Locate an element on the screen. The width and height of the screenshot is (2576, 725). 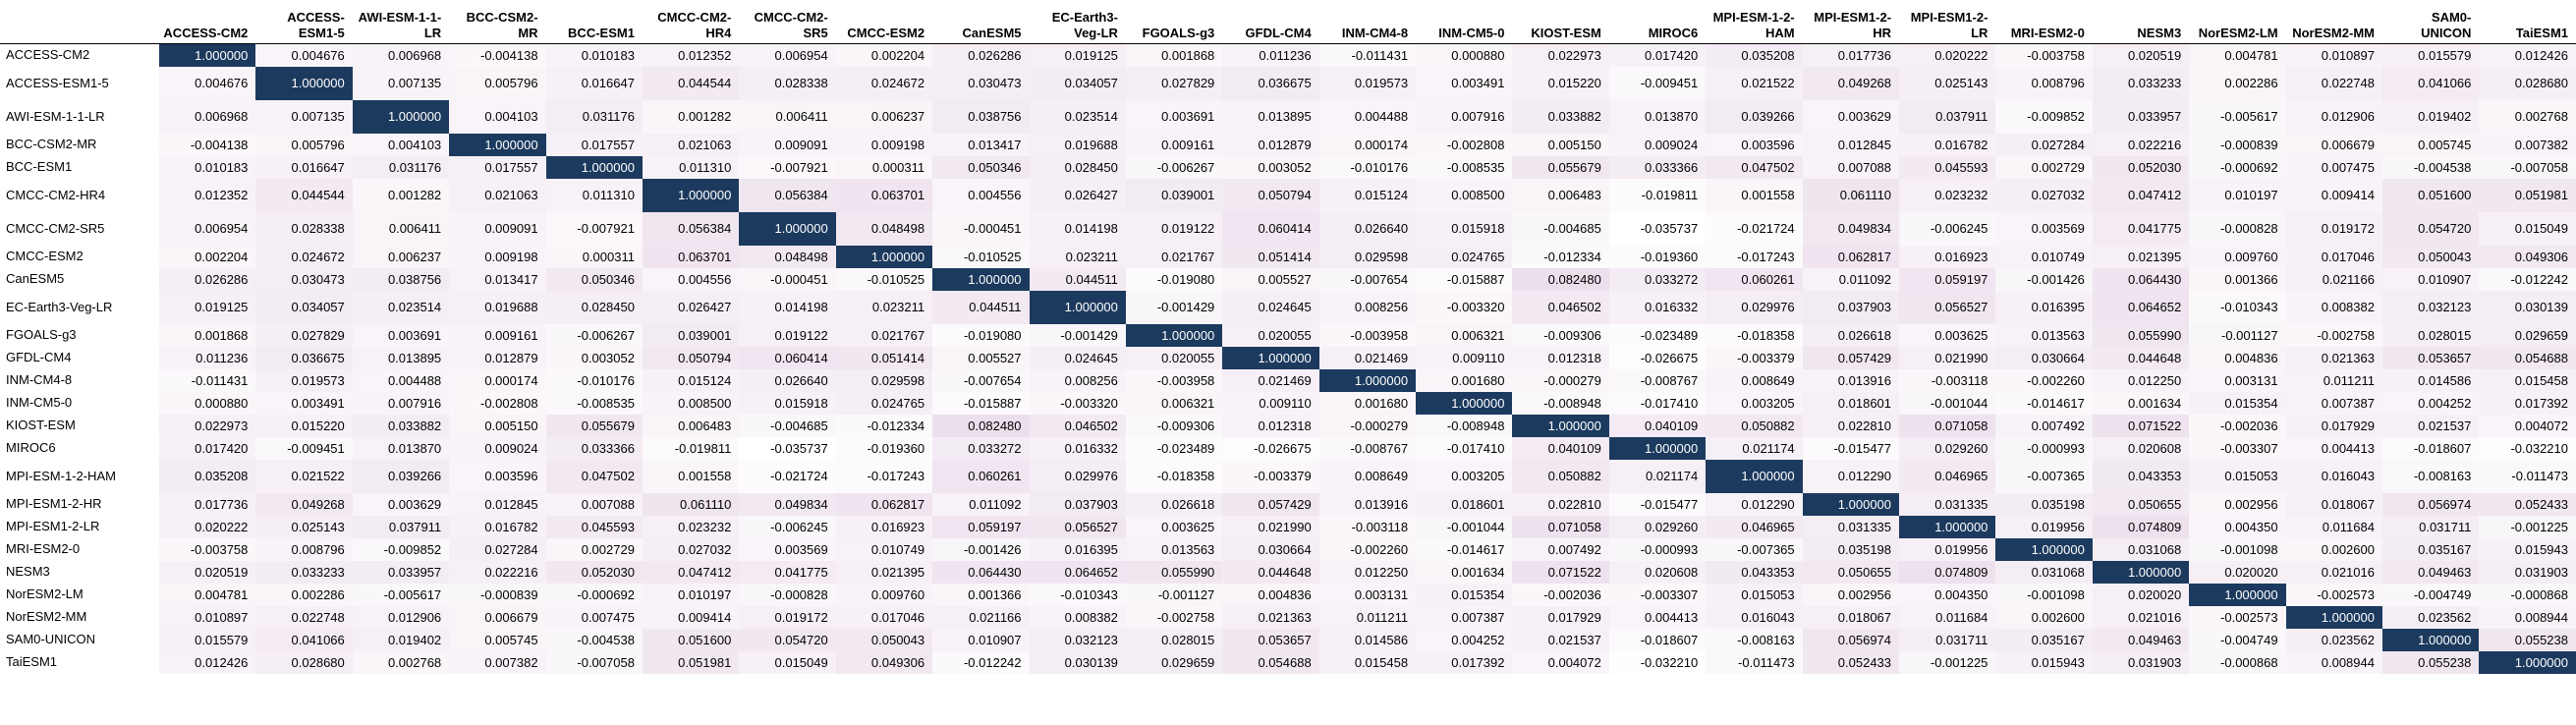
matrix-cell: 0.021537 is located at coordinates (2430, 425).